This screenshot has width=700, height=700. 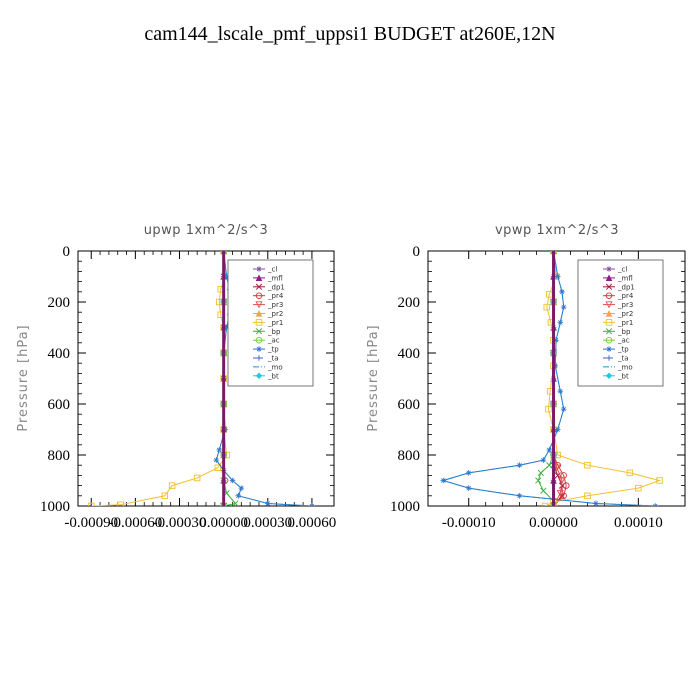 I want to click on upwp-ytick-label: 0, so click(x=67, y=252).